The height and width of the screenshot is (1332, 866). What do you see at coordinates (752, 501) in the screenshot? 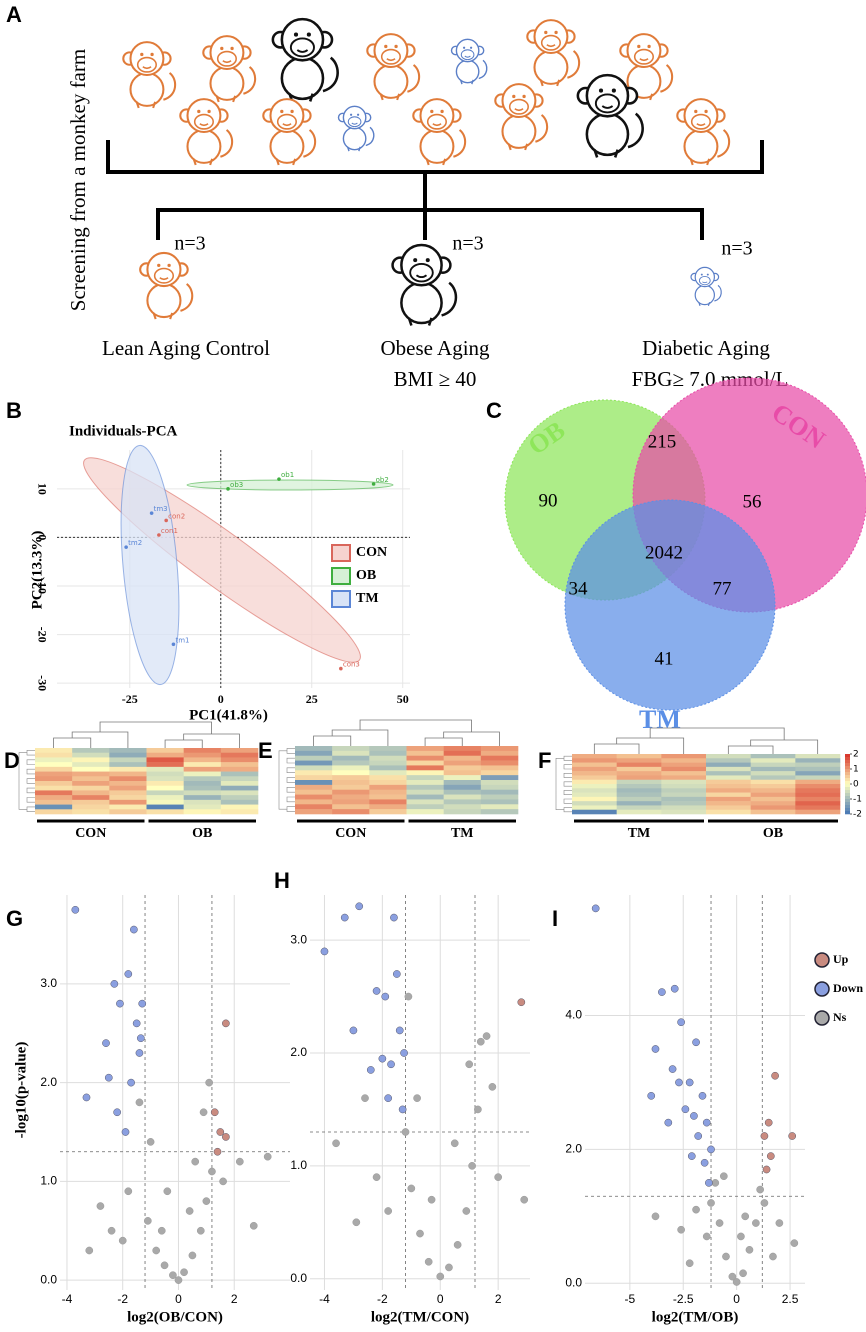
I see `region-count: 56` at bounding box center [752, 501].